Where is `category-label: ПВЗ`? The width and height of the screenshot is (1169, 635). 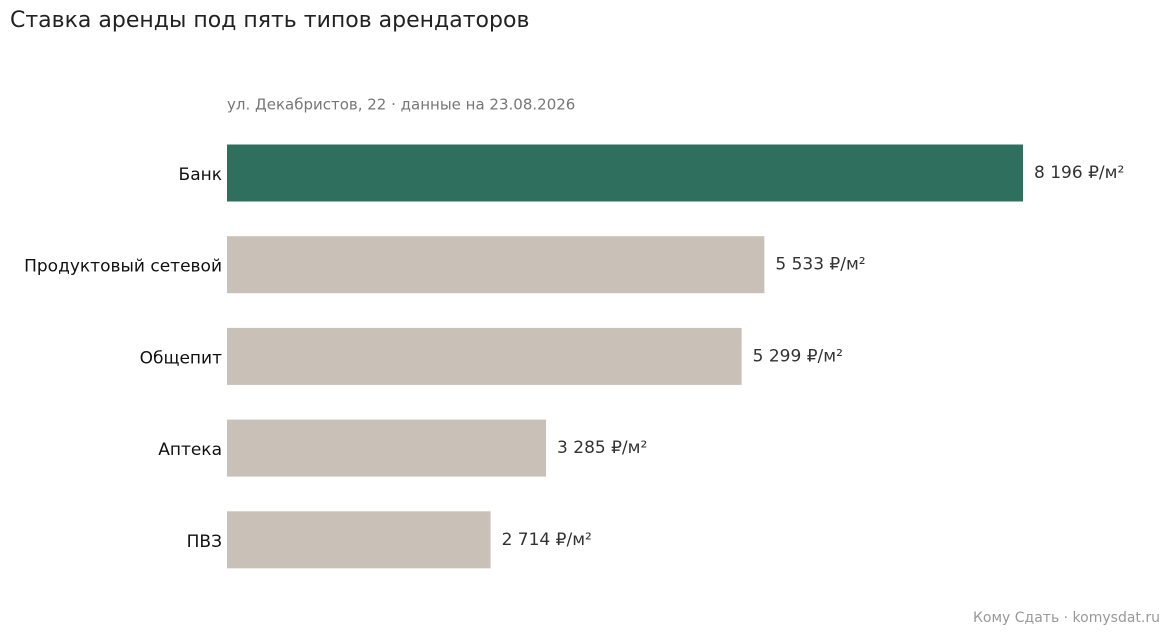
category-label: ПВЗ is located at coordinates (204, 542).